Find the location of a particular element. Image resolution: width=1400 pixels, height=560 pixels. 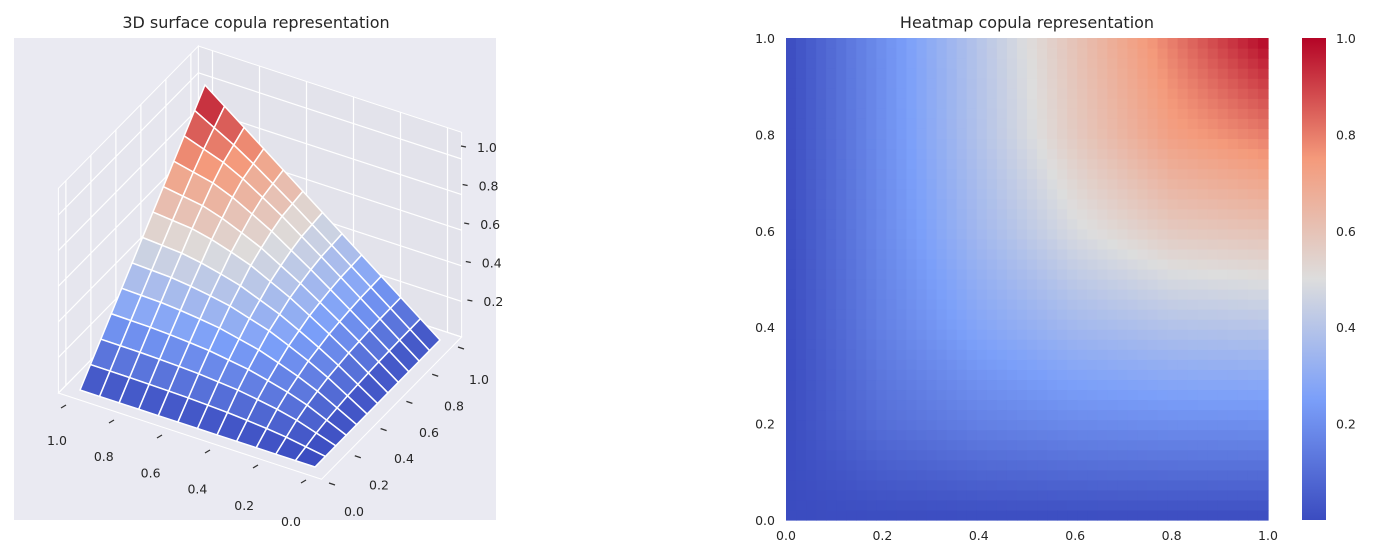

grid-line is located at coordinates (128, 144).